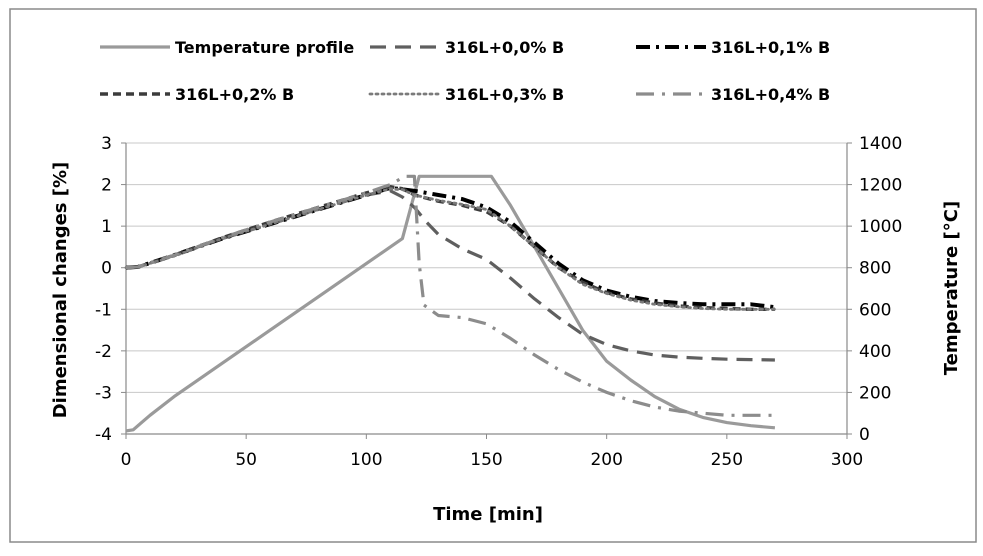 The image size is (983, 556). I want to click on y-tick-label: -2, so click(103, 352).